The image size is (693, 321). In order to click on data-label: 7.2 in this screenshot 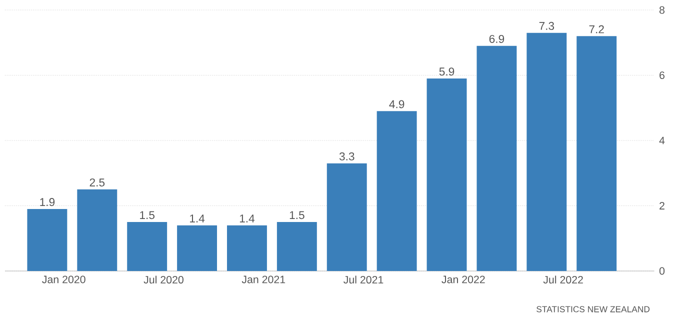, I will do `click(596, 29)`.